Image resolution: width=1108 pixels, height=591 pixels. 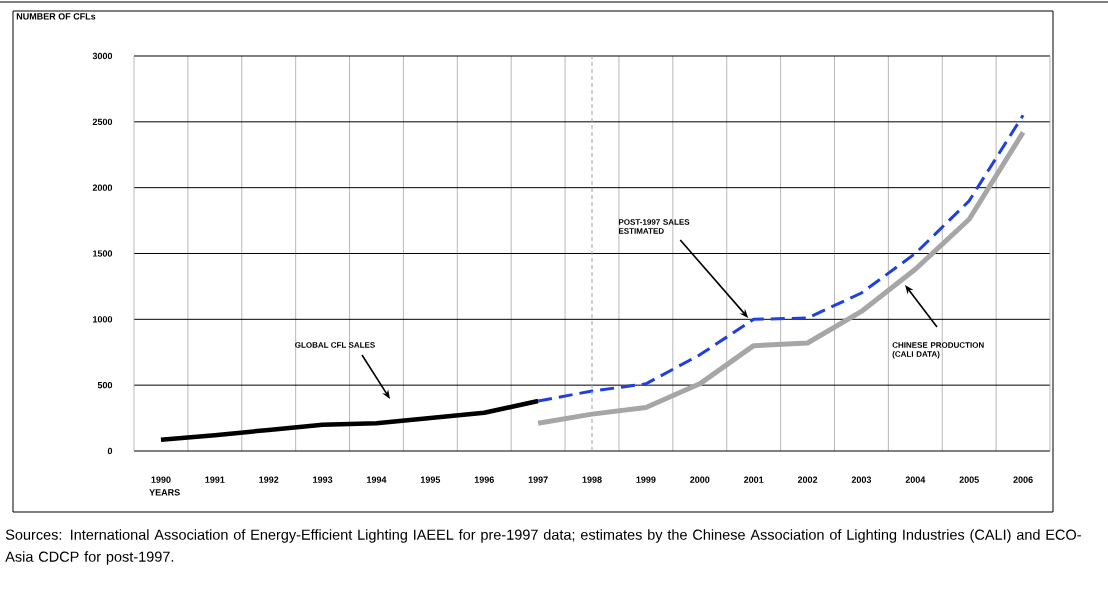 What do you see at coordinates (543, 547) in the screenshot?
I see `source-note: Sources: International Association of Energy-Efficient Lighting IAEEL for pre-1997 data; estimates by the Chinese Association of Lighting Industries (CALI) and ECO-Asia CDCP for post-1997.` at bounding box center [543, 547].